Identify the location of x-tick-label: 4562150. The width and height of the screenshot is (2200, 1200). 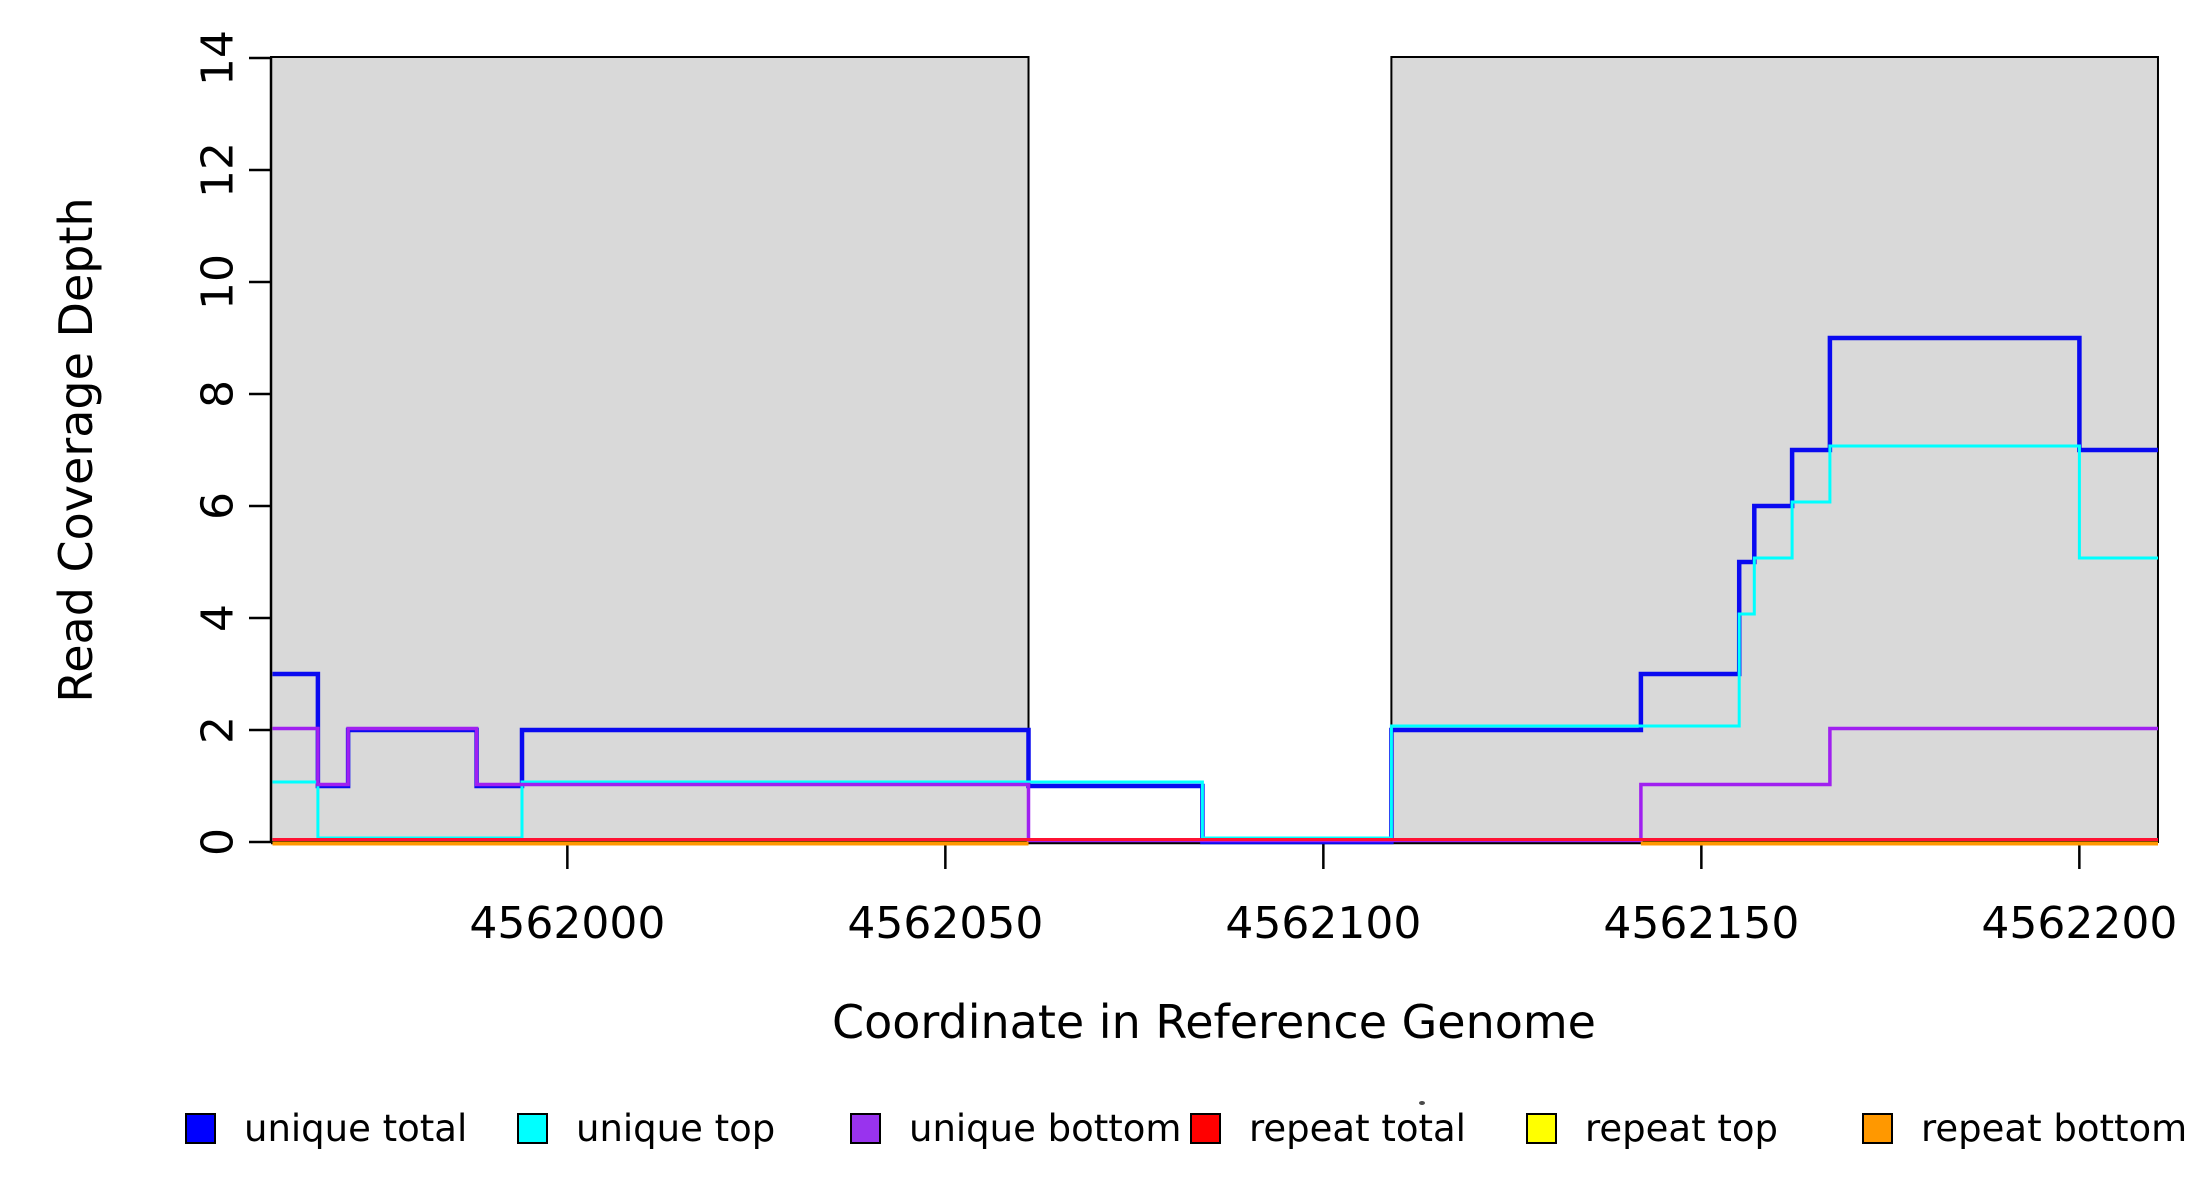
(1701, 923).